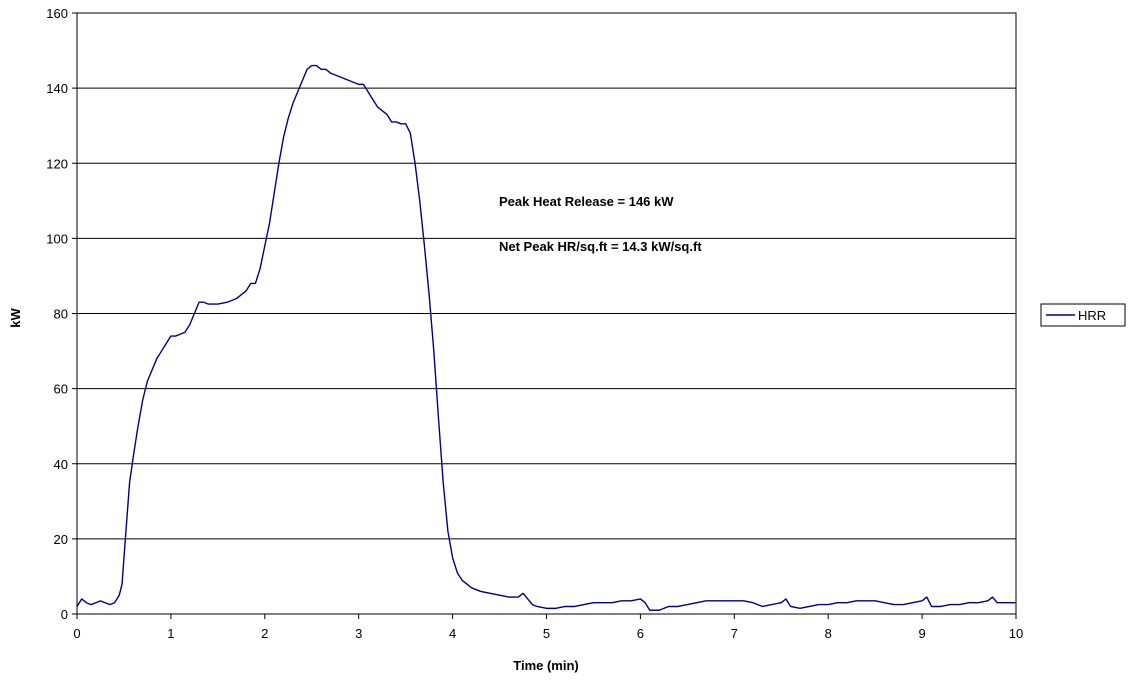  I want to click on y-tick-label-20: 20, so click(61, 539).